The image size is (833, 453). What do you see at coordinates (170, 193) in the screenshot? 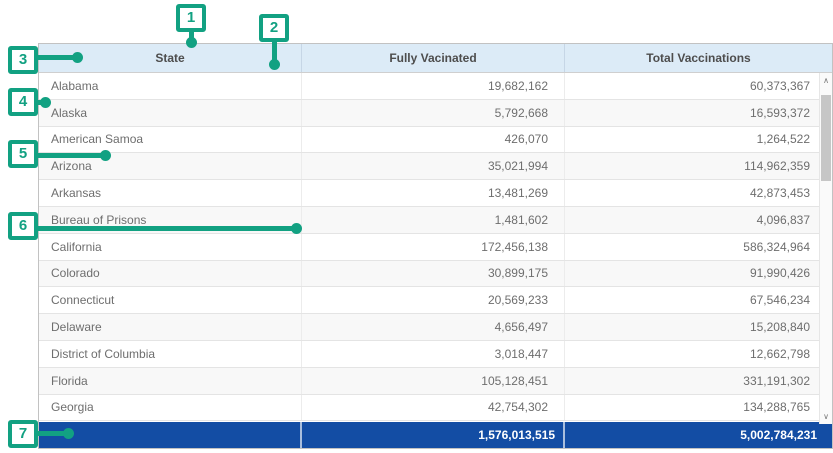
I see `state-cell: Arkansas` at bounding box center [170, 193].